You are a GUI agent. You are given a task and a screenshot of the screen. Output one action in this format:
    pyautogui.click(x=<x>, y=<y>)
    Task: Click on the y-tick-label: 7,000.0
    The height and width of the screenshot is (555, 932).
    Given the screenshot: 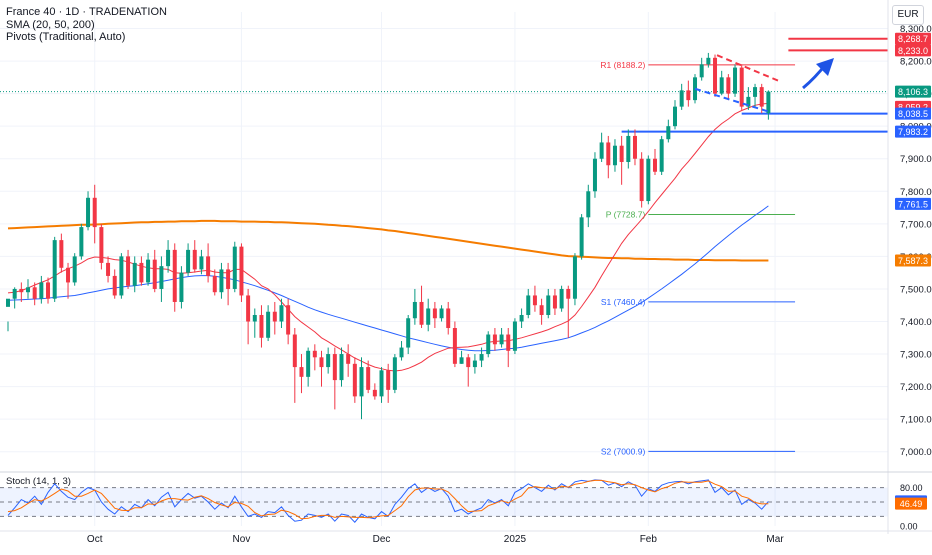 What is the action you would take?
    pyautogui.click(x=916, y=452)
    